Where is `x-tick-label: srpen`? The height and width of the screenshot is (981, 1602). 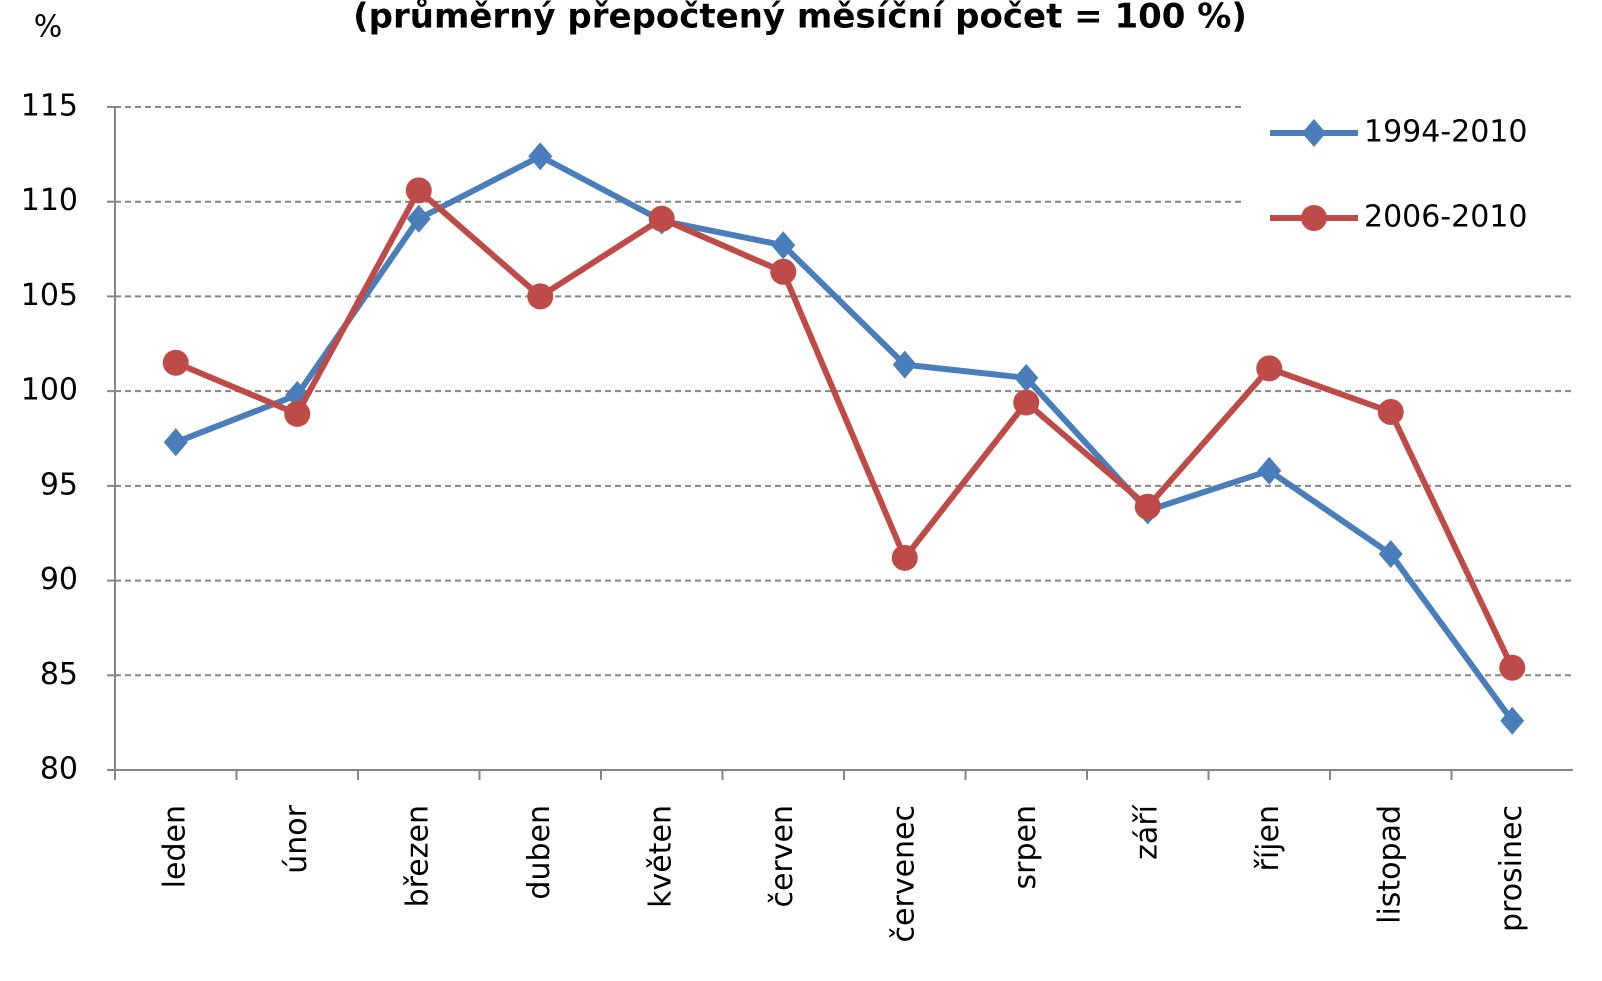 x-tick-label: srpen is located at coordinates (1025, 847).